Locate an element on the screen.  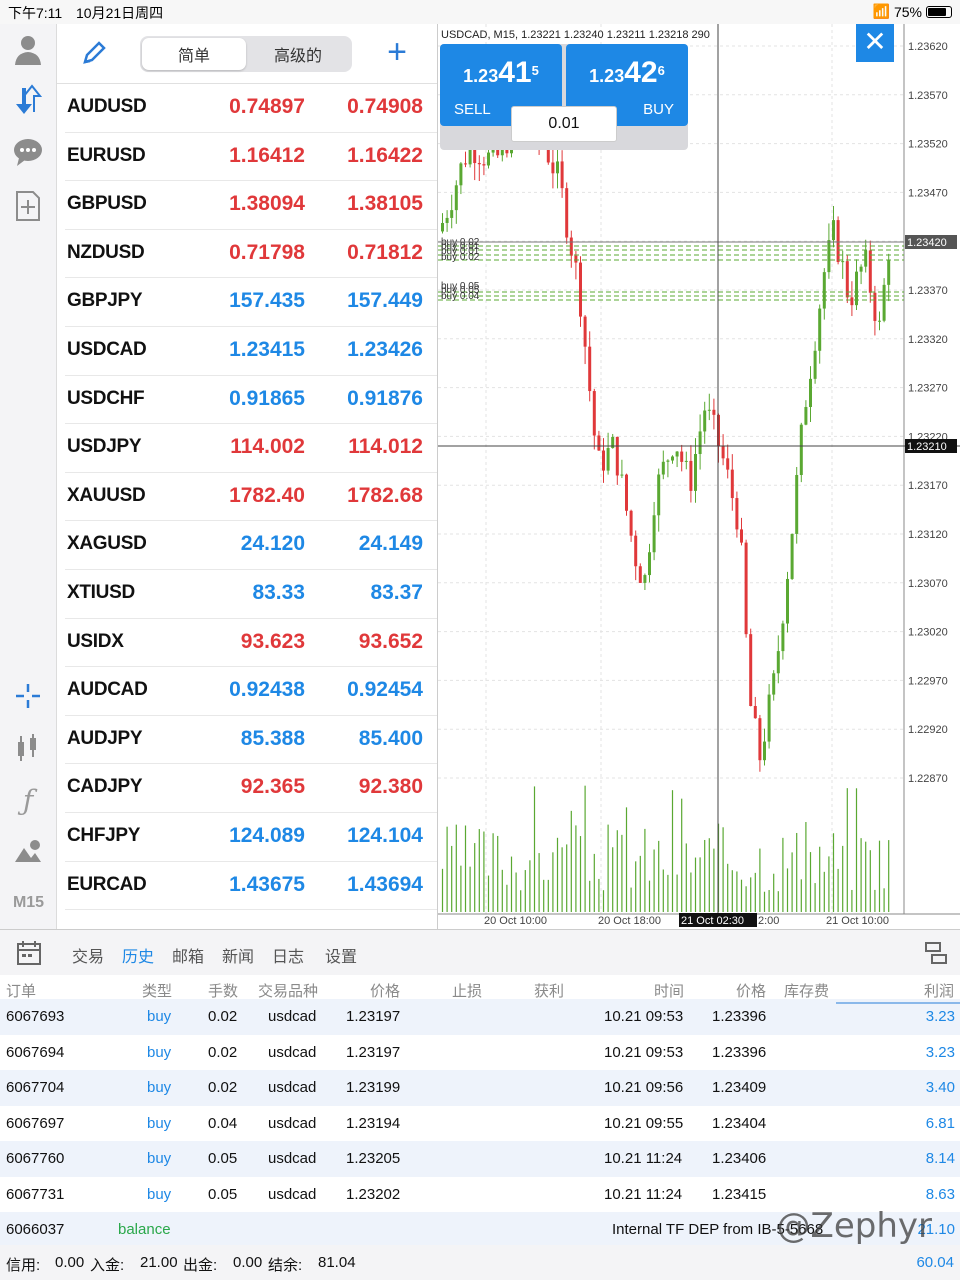
close-time: 10.21 09:53 is located at coordinates (644, 1016).